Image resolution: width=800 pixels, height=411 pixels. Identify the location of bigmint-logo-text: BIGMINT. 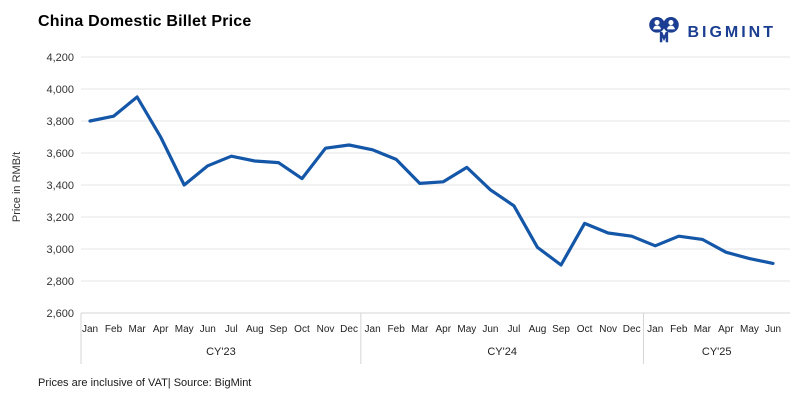
(731, 32).